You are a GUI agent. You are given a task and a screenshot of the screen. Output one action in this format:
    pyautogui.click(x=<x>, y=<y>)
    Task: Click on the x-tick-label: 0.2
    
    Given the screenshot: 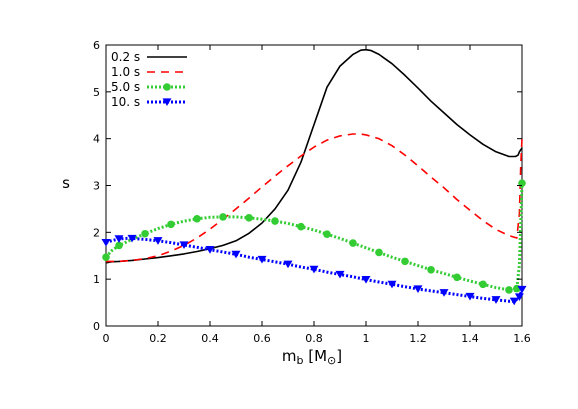 What is the action you would take?
    pyautogui.click(x=158, y=338)
    